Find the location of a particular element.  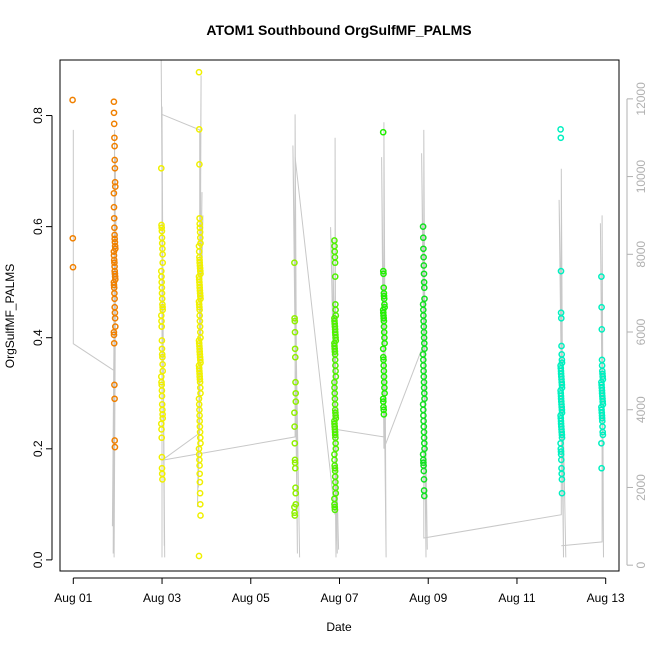

y-axis: 0.0 0.2 0.4 0.6 0.8 is located at coordinates (42, 337).